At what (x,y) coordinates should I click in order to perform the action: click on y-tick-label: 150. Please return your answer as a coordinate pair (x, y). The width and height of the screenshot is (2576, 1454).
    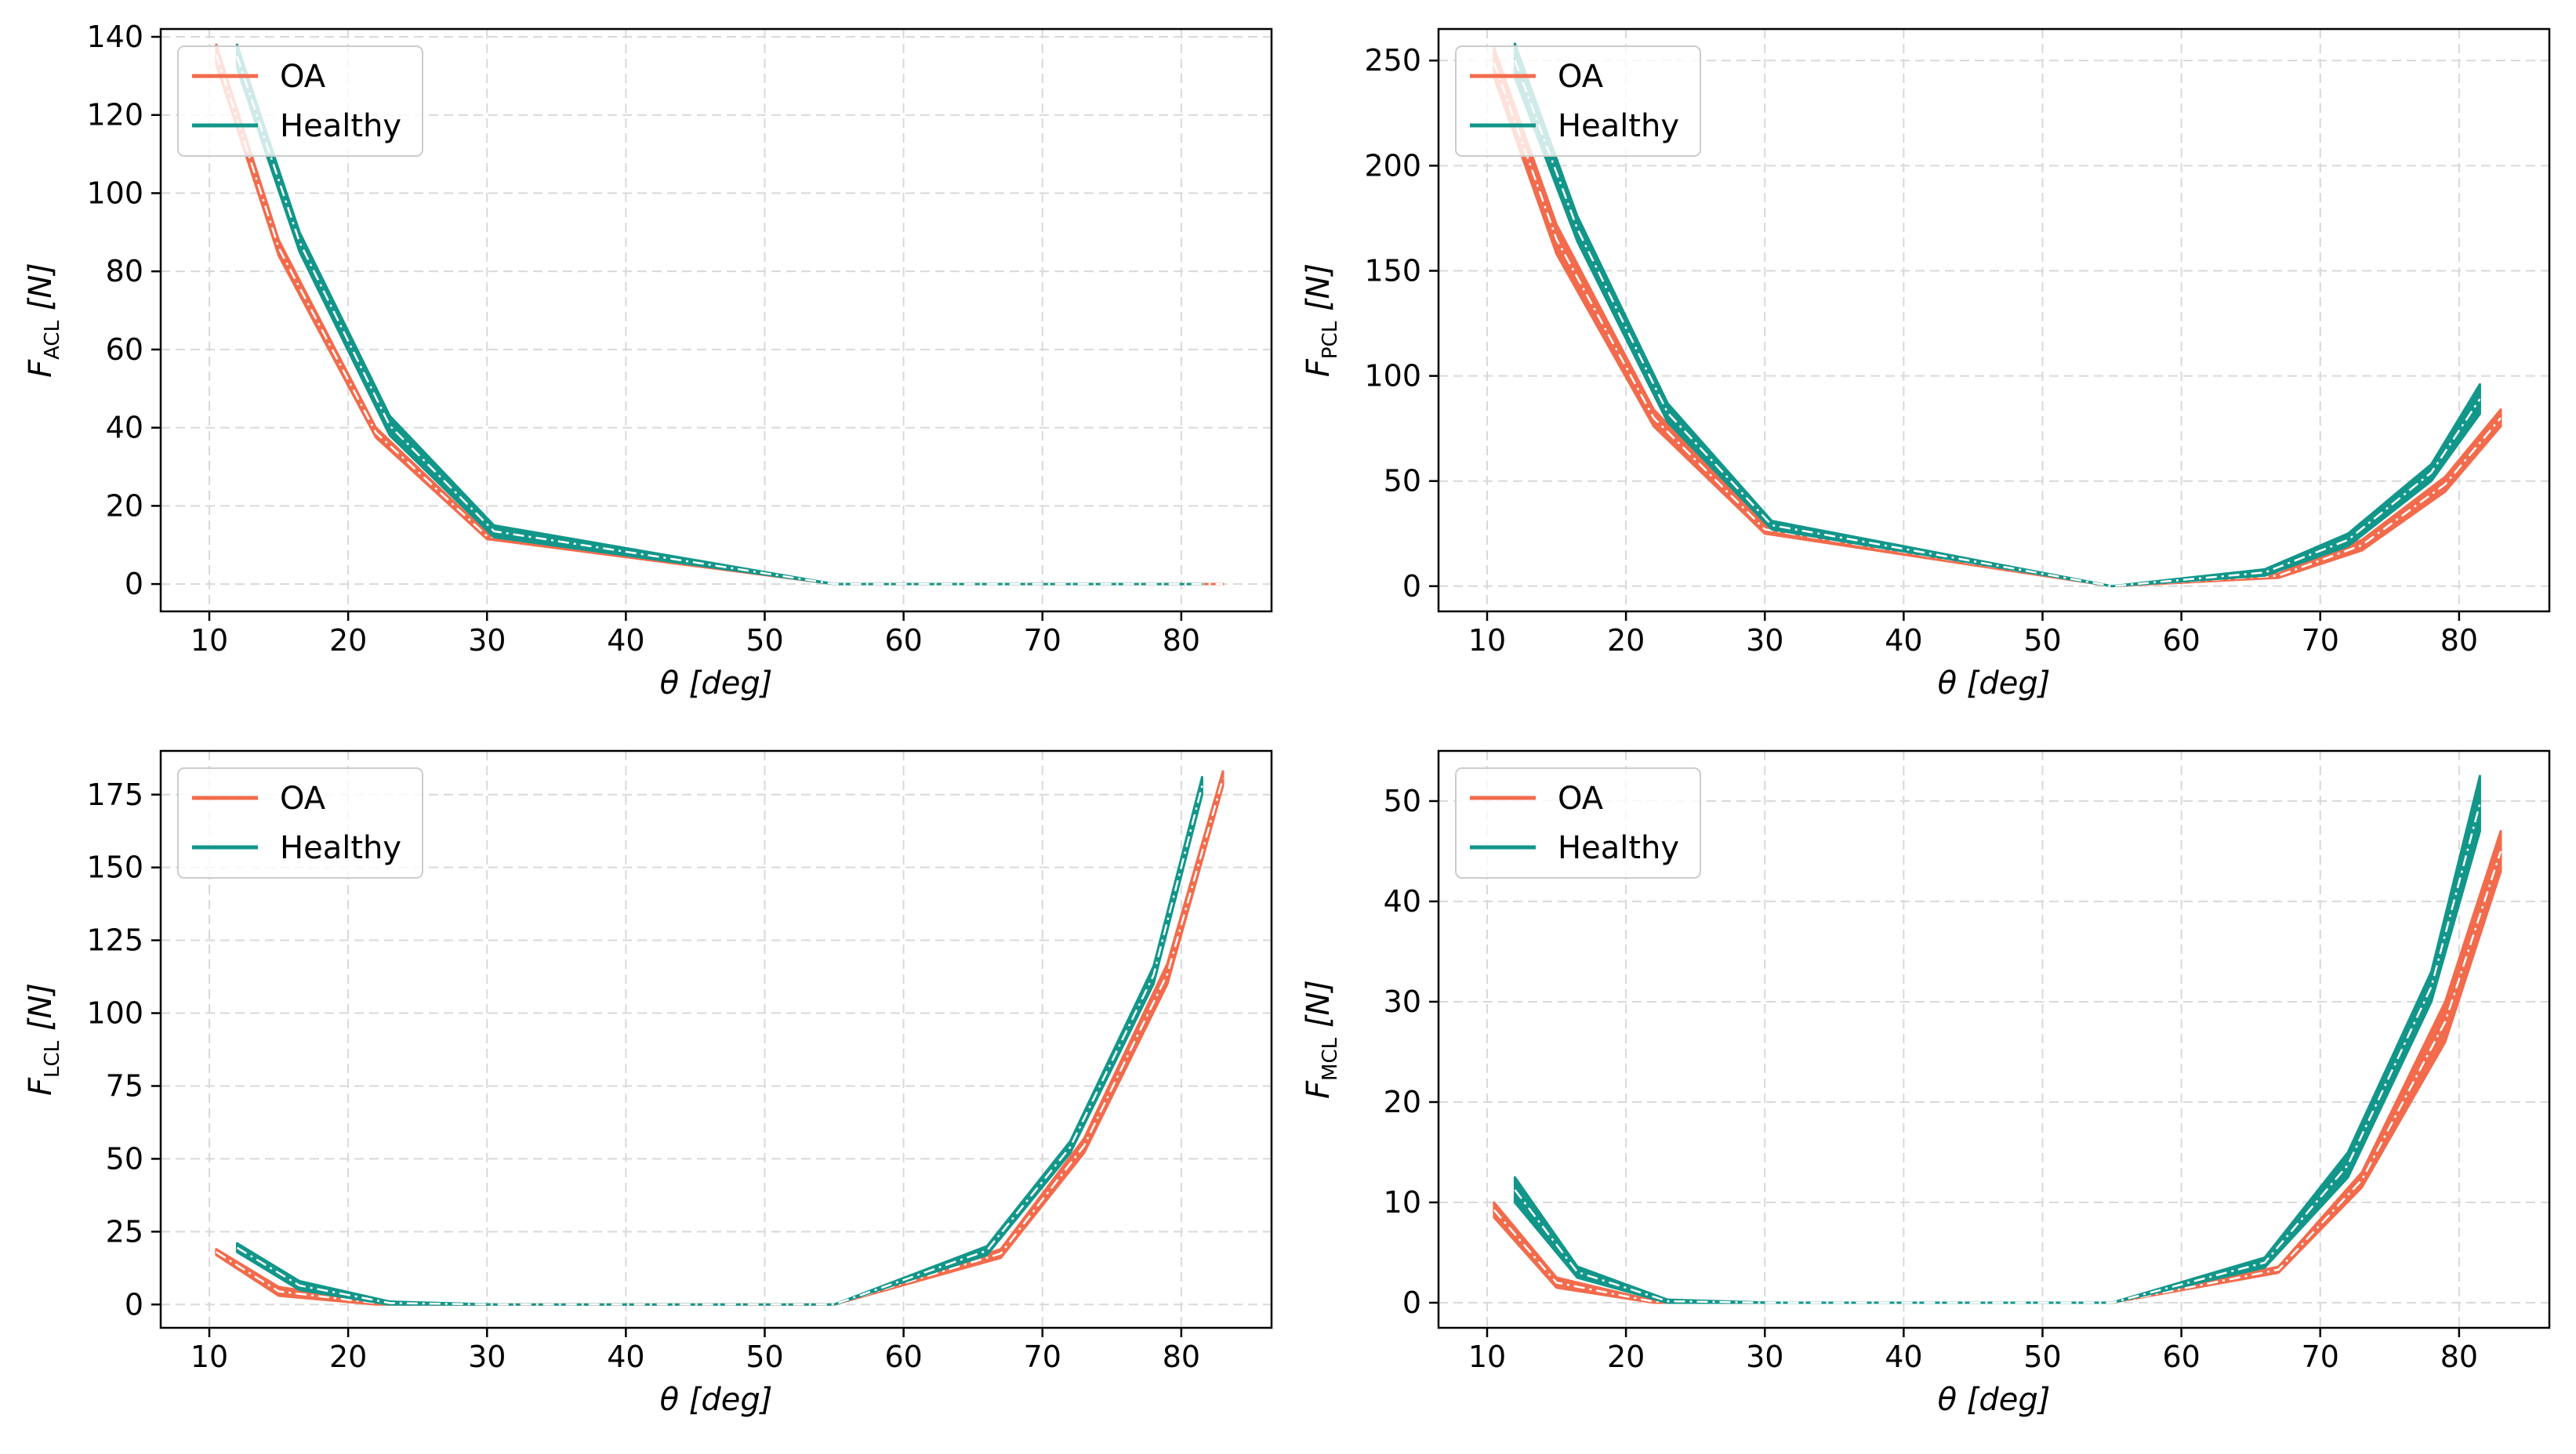
    Looking at the image, I should click on (114, 867).